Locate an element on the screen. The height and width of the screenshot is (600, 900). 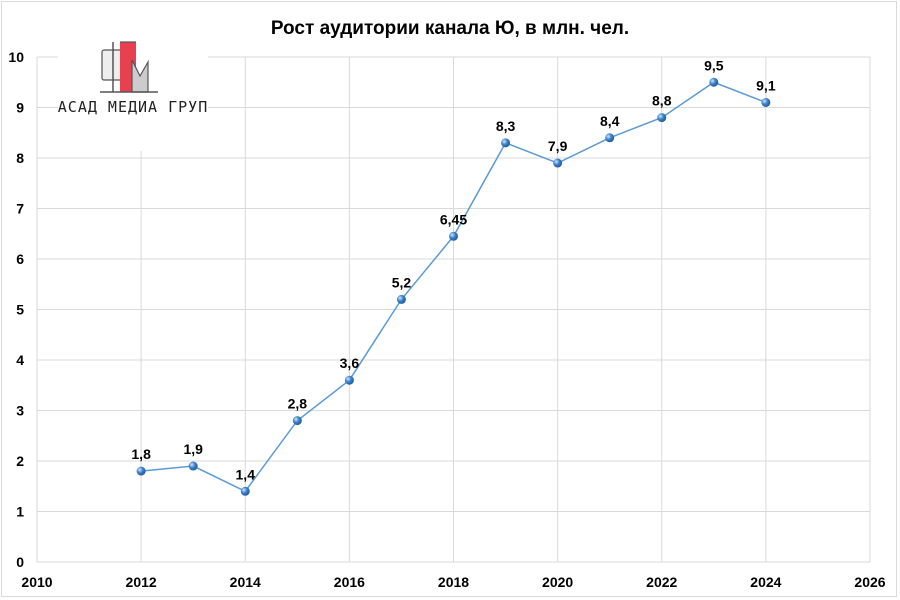
data-label: 7,9 is located at coordinates (558, 146).